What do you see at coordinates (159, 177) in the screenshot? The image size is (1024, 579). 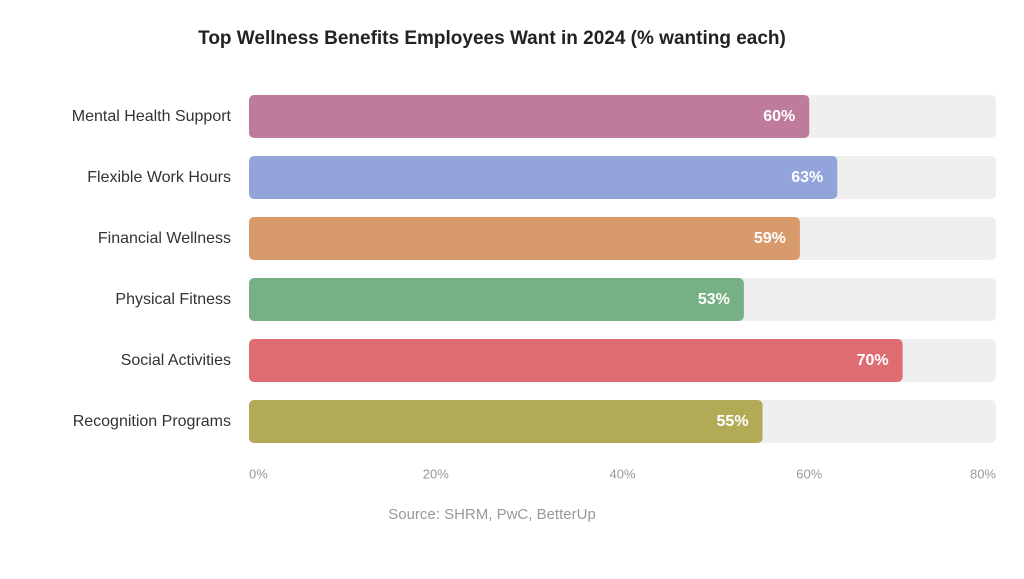 I see `category-label: Flexible Work Hours` at bounding box center [159, 177].